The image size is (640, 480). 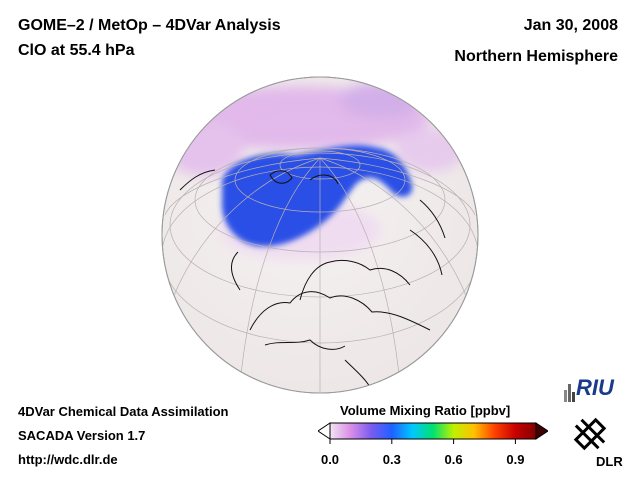 I want to click on colorbar-tick-label: 0.0, so click(x=330, y=459).